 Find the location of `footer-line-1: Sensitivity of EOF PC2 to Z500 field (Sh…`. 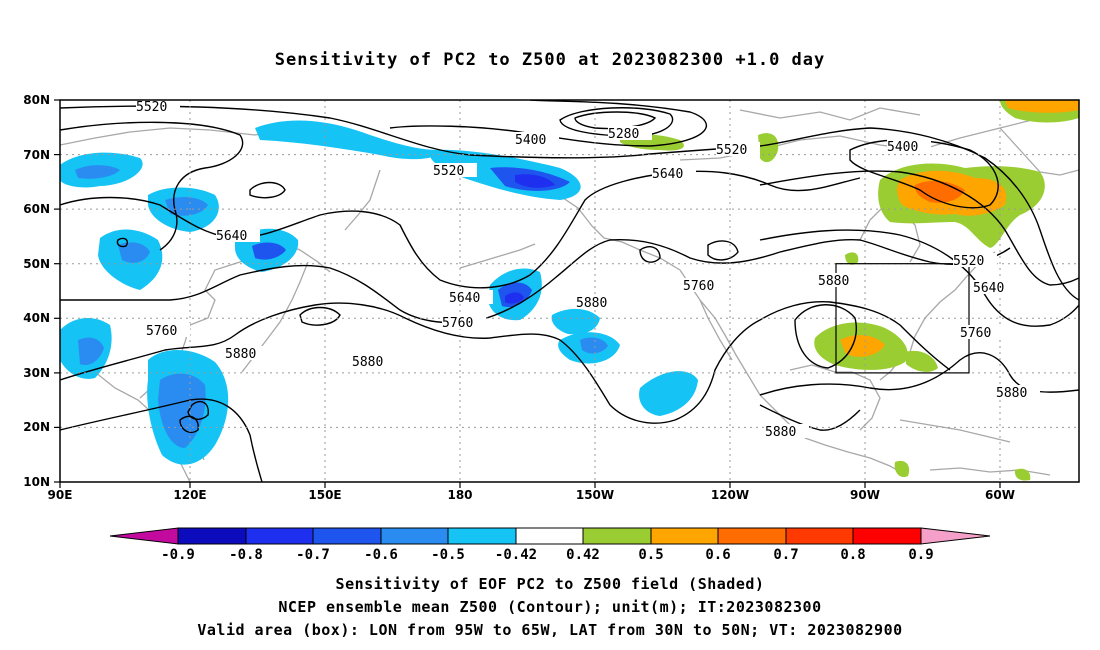

footer-line-1: Sensitivity of EOF PC2 to Z500 field (Sh… is located at coordinates (550, 584).